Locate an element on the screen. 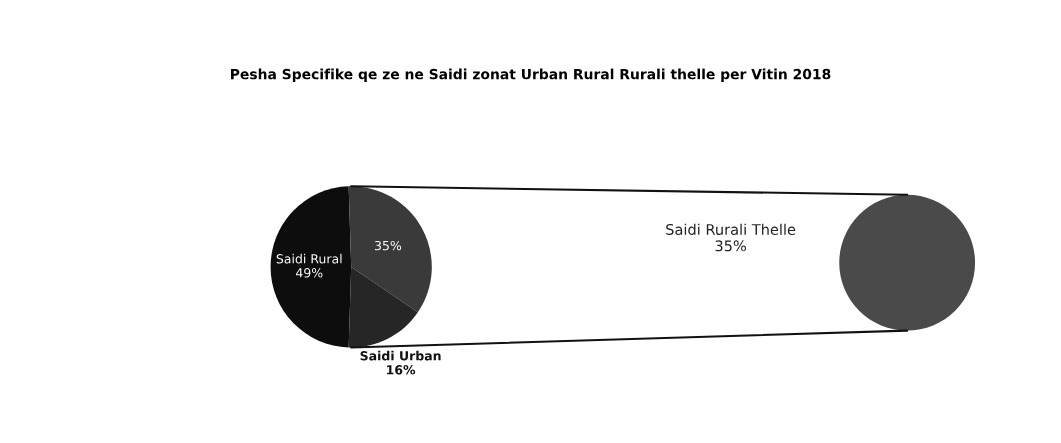  data-label: 49% is located at coordinates (309, 273).